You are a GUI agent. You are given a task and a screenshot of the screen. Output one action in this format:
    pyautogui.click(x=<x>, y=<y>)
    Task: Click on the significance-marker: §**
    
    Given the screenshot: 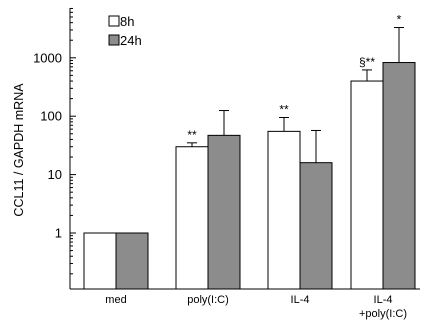 What is the action you would take?
    pyautogui.click(x=367, y=62)
    